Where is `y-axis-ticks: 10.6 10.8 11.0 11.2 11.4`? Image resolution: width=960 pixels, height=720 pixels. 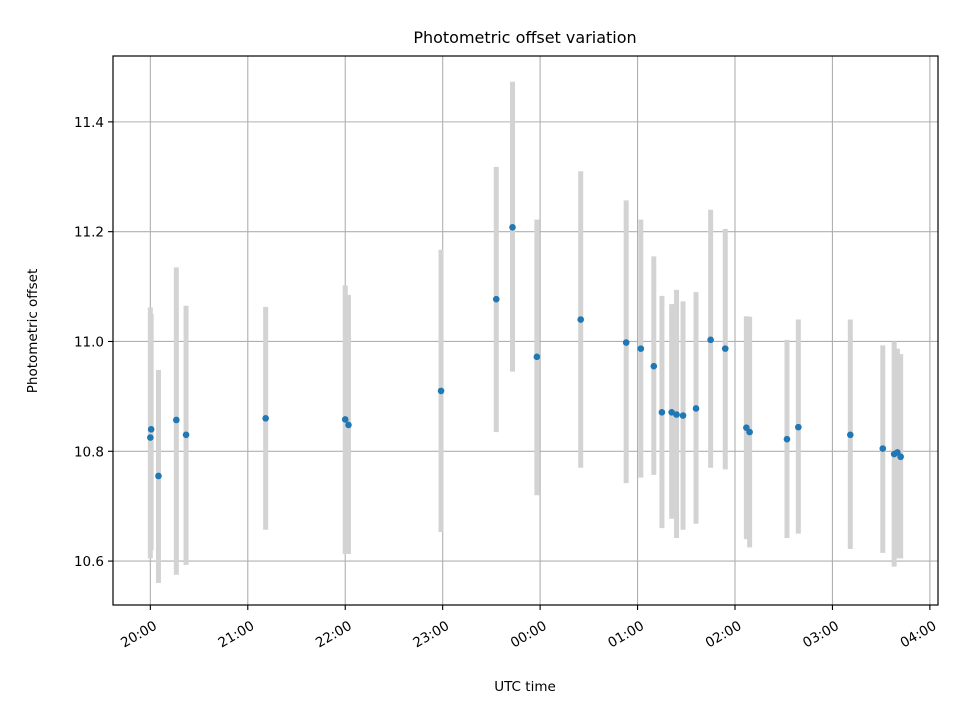 y-axis-ticks: 10.6 10.8 11.0 11.2 11.4 is located at coordinates (93, 342).